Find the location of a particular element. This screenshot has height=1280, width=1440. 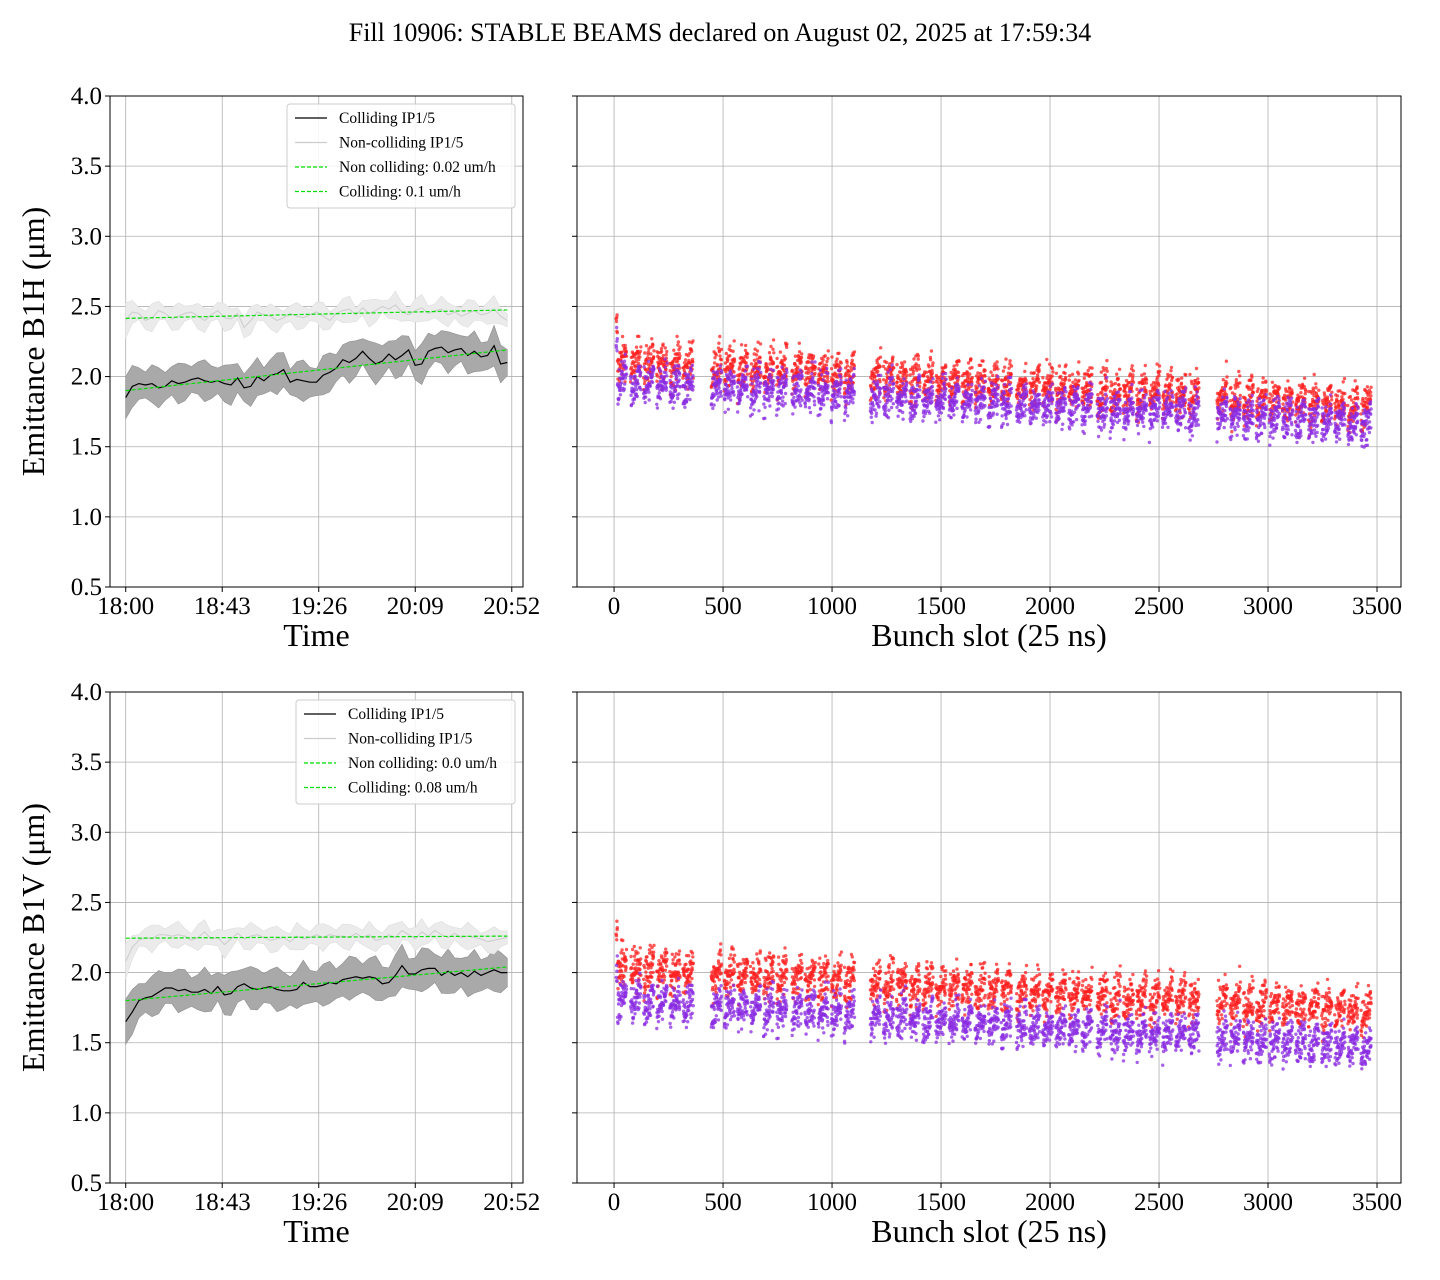

b1h-time-legend-label: Colliding: 0.1 um/h is located at coordinates (400, 192).